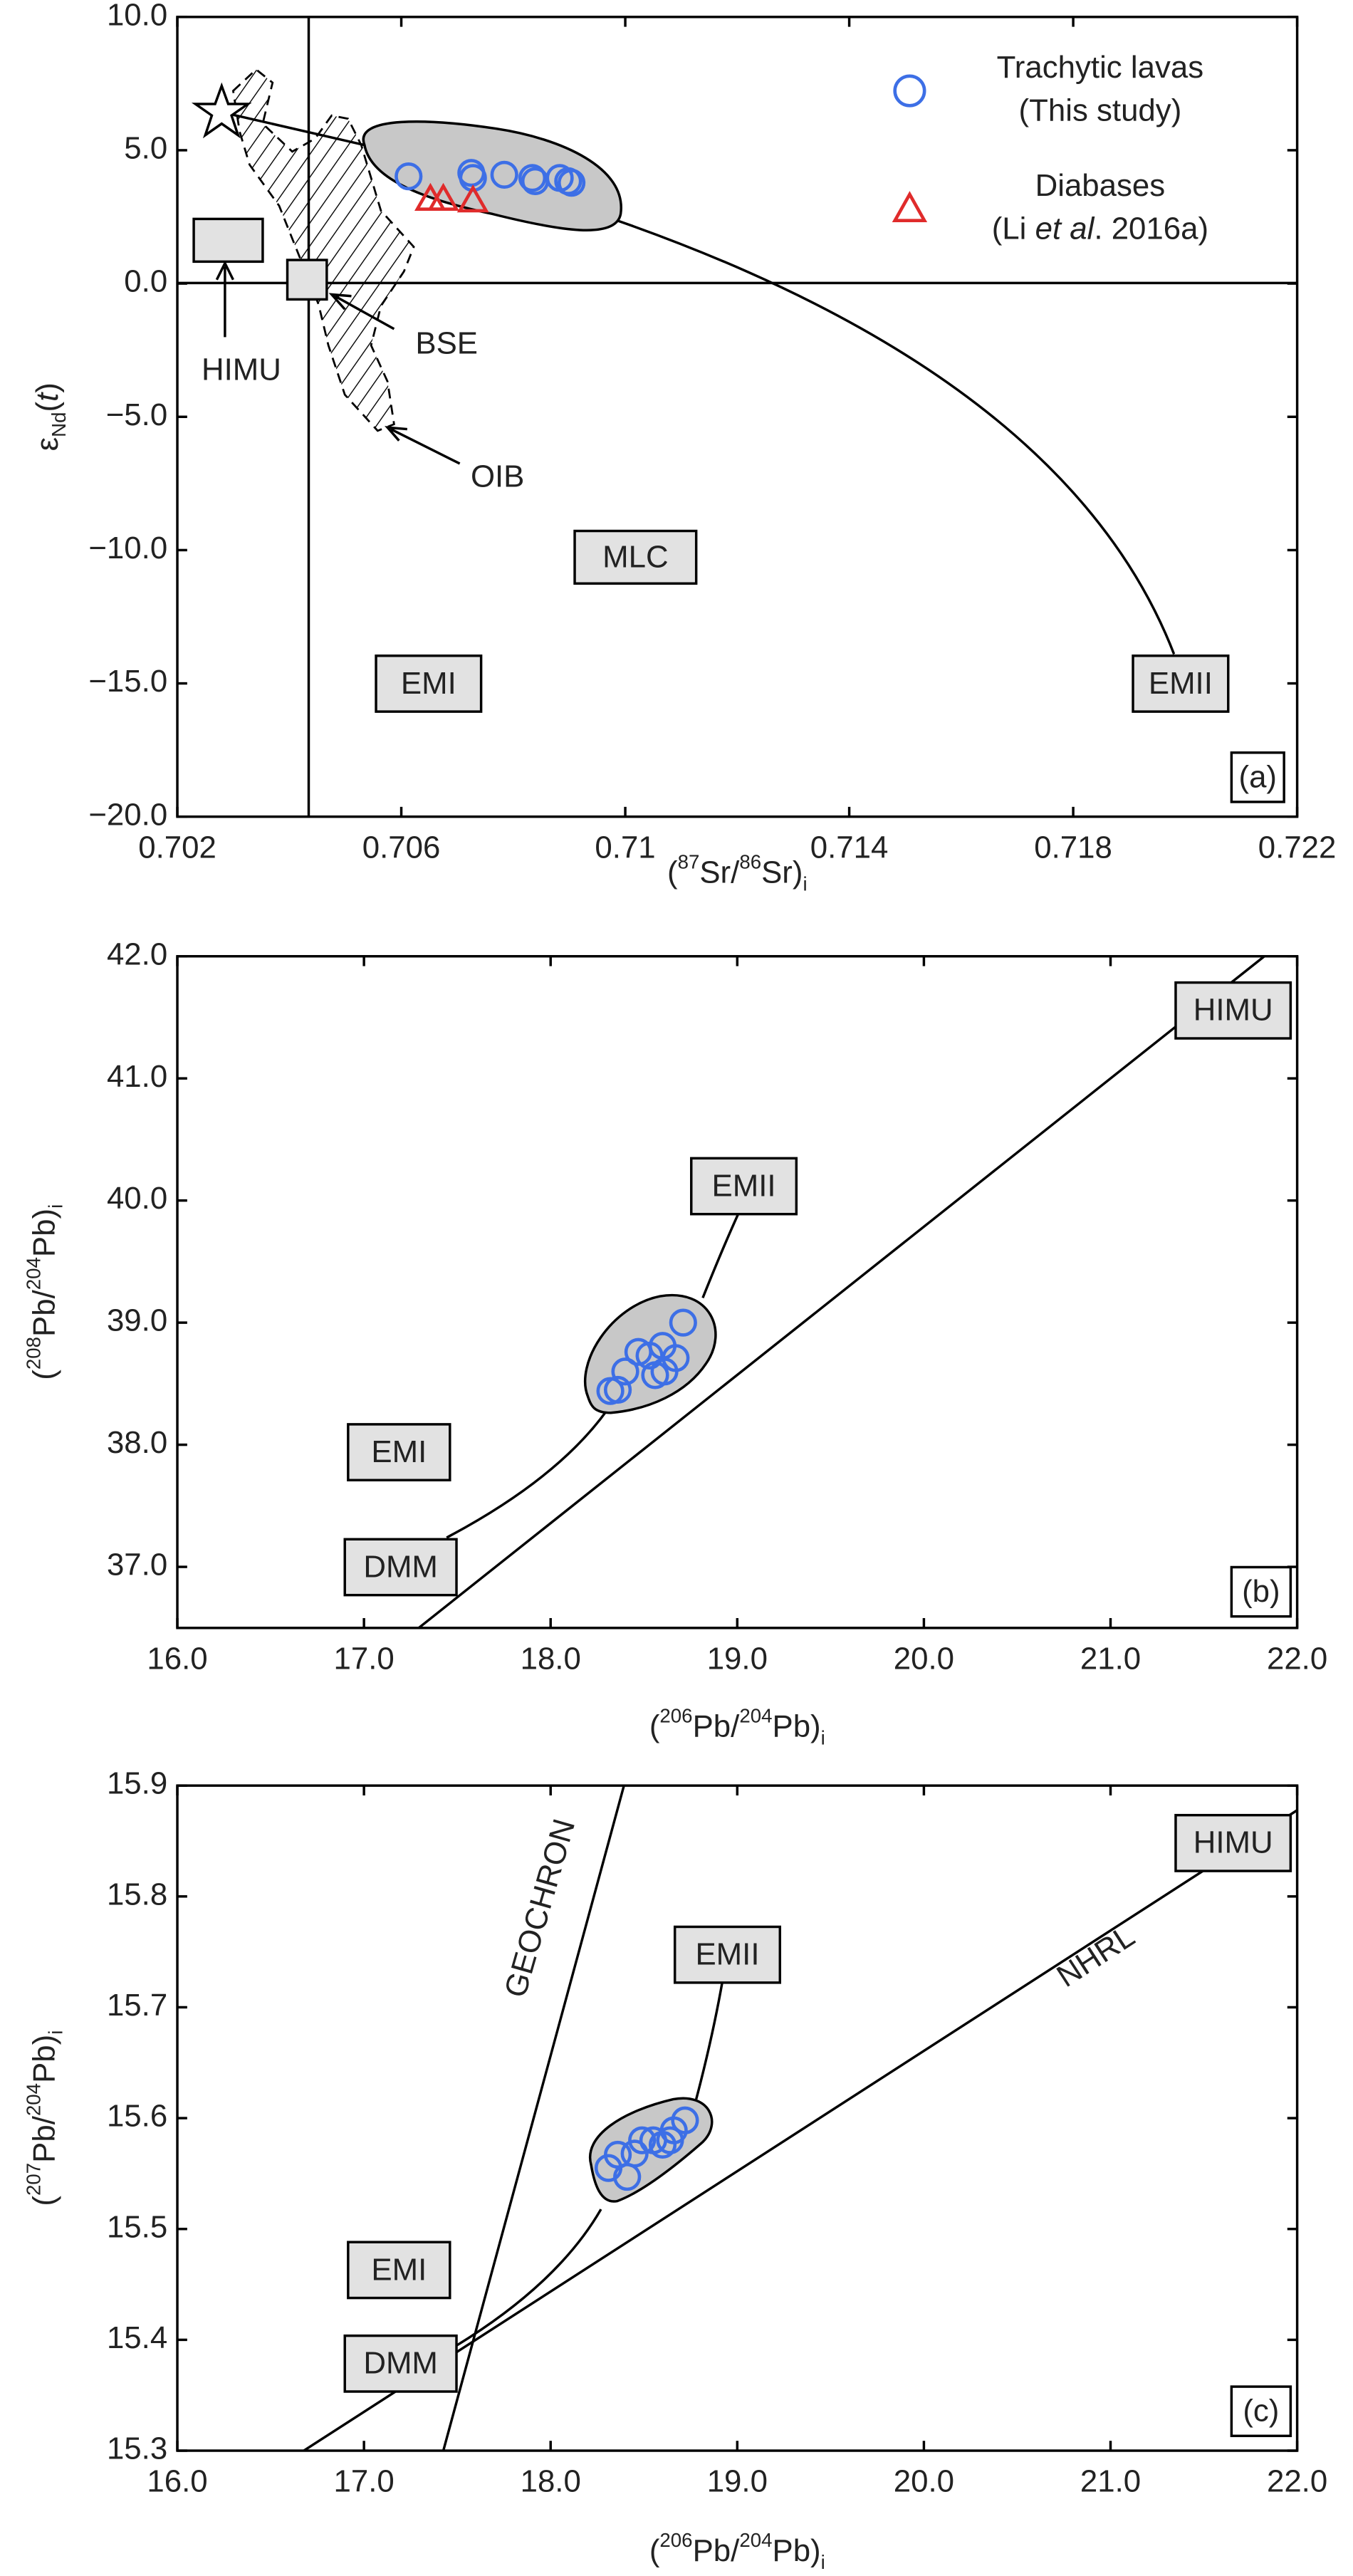  I want to click on y-axis-label: εNd(t), so click(50, 416).